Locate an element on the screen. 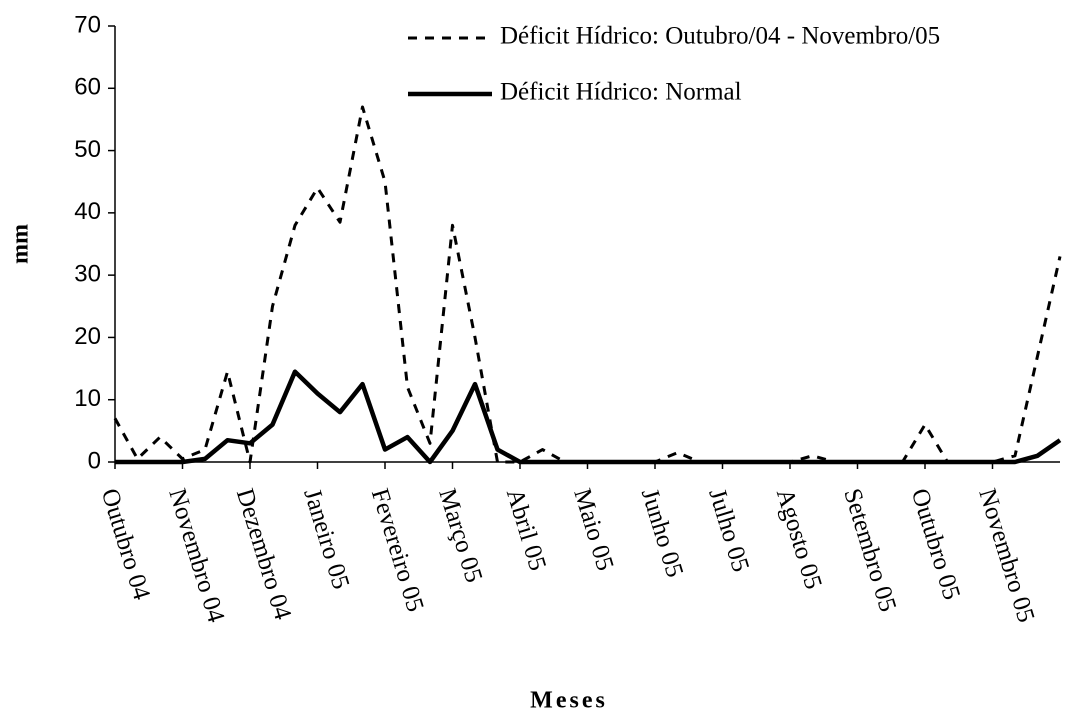 This screenshot has width=1069, height=716. legend-label: Déficit Hídrico: Normal is located at coordinates (621, 92).